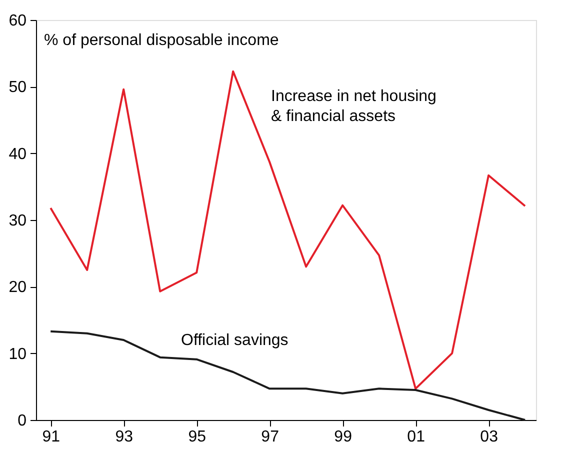 The height and width of the screenshot is (467, 579). Describe the element at coordinates (270, 437) in the screenshot. I see `x-tick-label: 97` at that location.